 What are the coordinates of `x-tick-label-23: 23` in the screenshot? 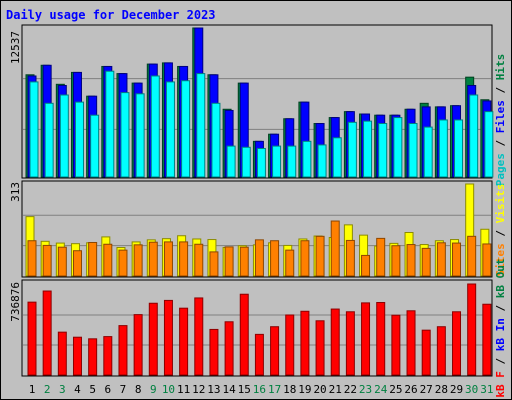 It's located at (365, 389).